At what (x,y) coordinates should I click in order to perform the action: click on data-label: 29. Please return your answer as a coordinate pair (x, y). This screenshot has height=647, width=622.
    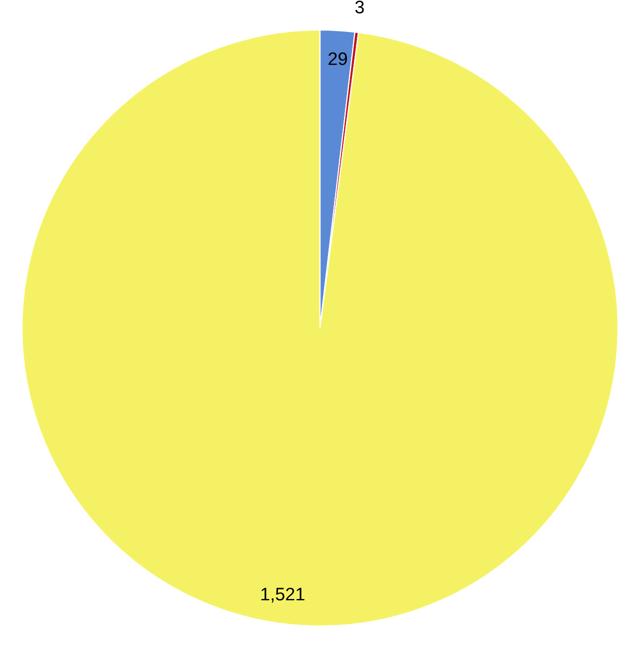
    Looking at the image, I should click on (337, 59).